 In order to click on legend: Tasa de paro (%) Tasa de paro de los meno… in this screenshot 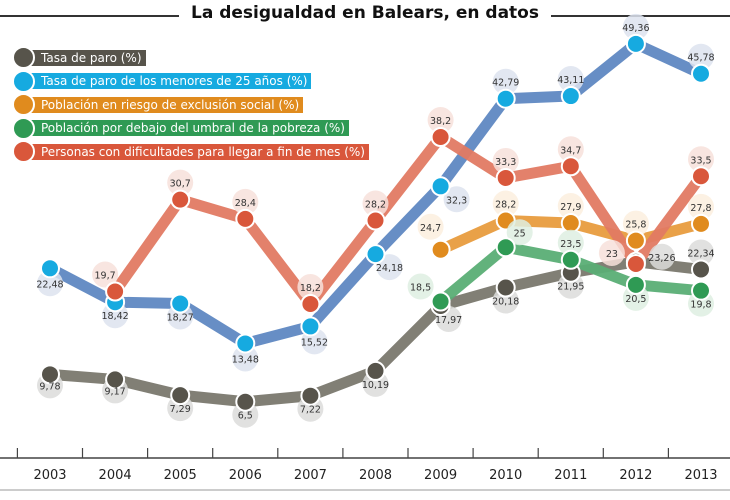, I will do `click(190, 105)`.